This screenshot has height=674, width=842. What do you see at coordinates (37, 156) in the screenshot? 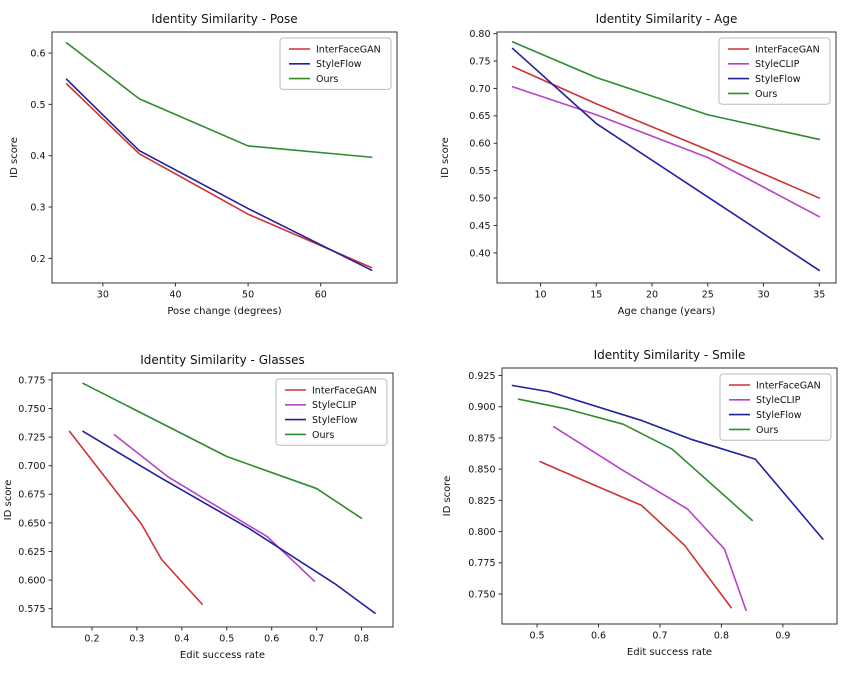
I see `y-tick-label: 0.4` at bounding box center [37, 156].